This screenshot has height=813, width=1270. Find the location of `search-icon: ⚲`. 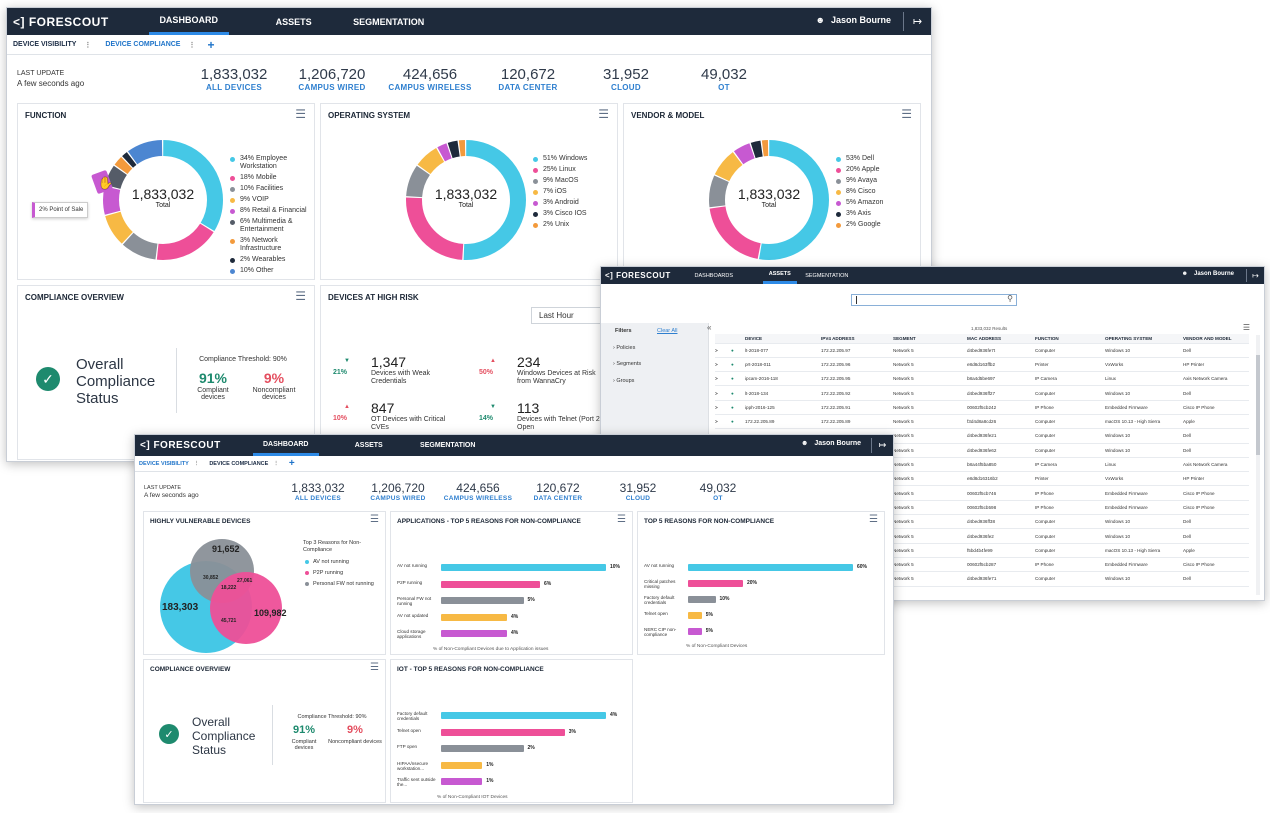

search-icon: ⚲ is located at coordinates (1010, 298).